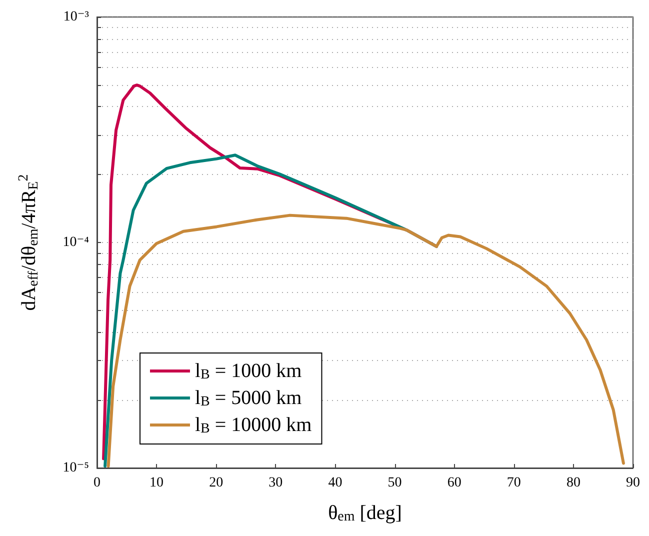 This screenshot has width=649, height=536. Describe the element at coordinates (157, 483) in the screenshot. I see `x-tick-label: 10` at that location.